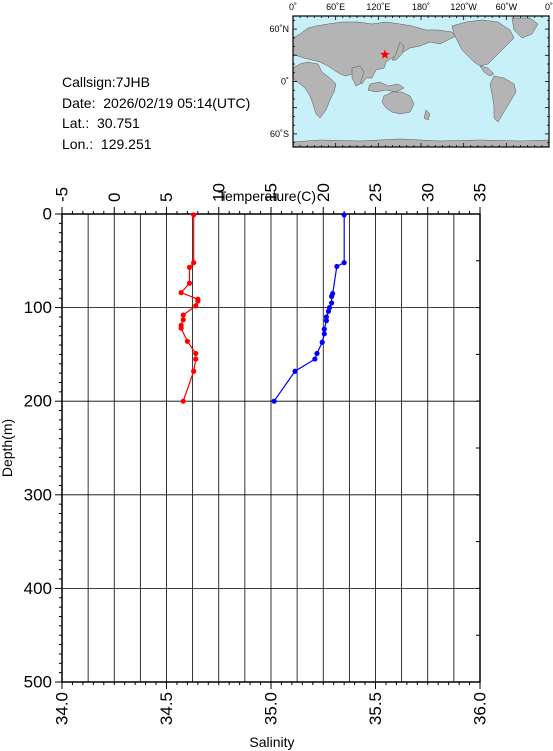 The height and width of the screenshot is (751, 553). Describe the element at coordinates (218, 192) in the screenshot. I see `temperature-tick-label: 10` at that location.